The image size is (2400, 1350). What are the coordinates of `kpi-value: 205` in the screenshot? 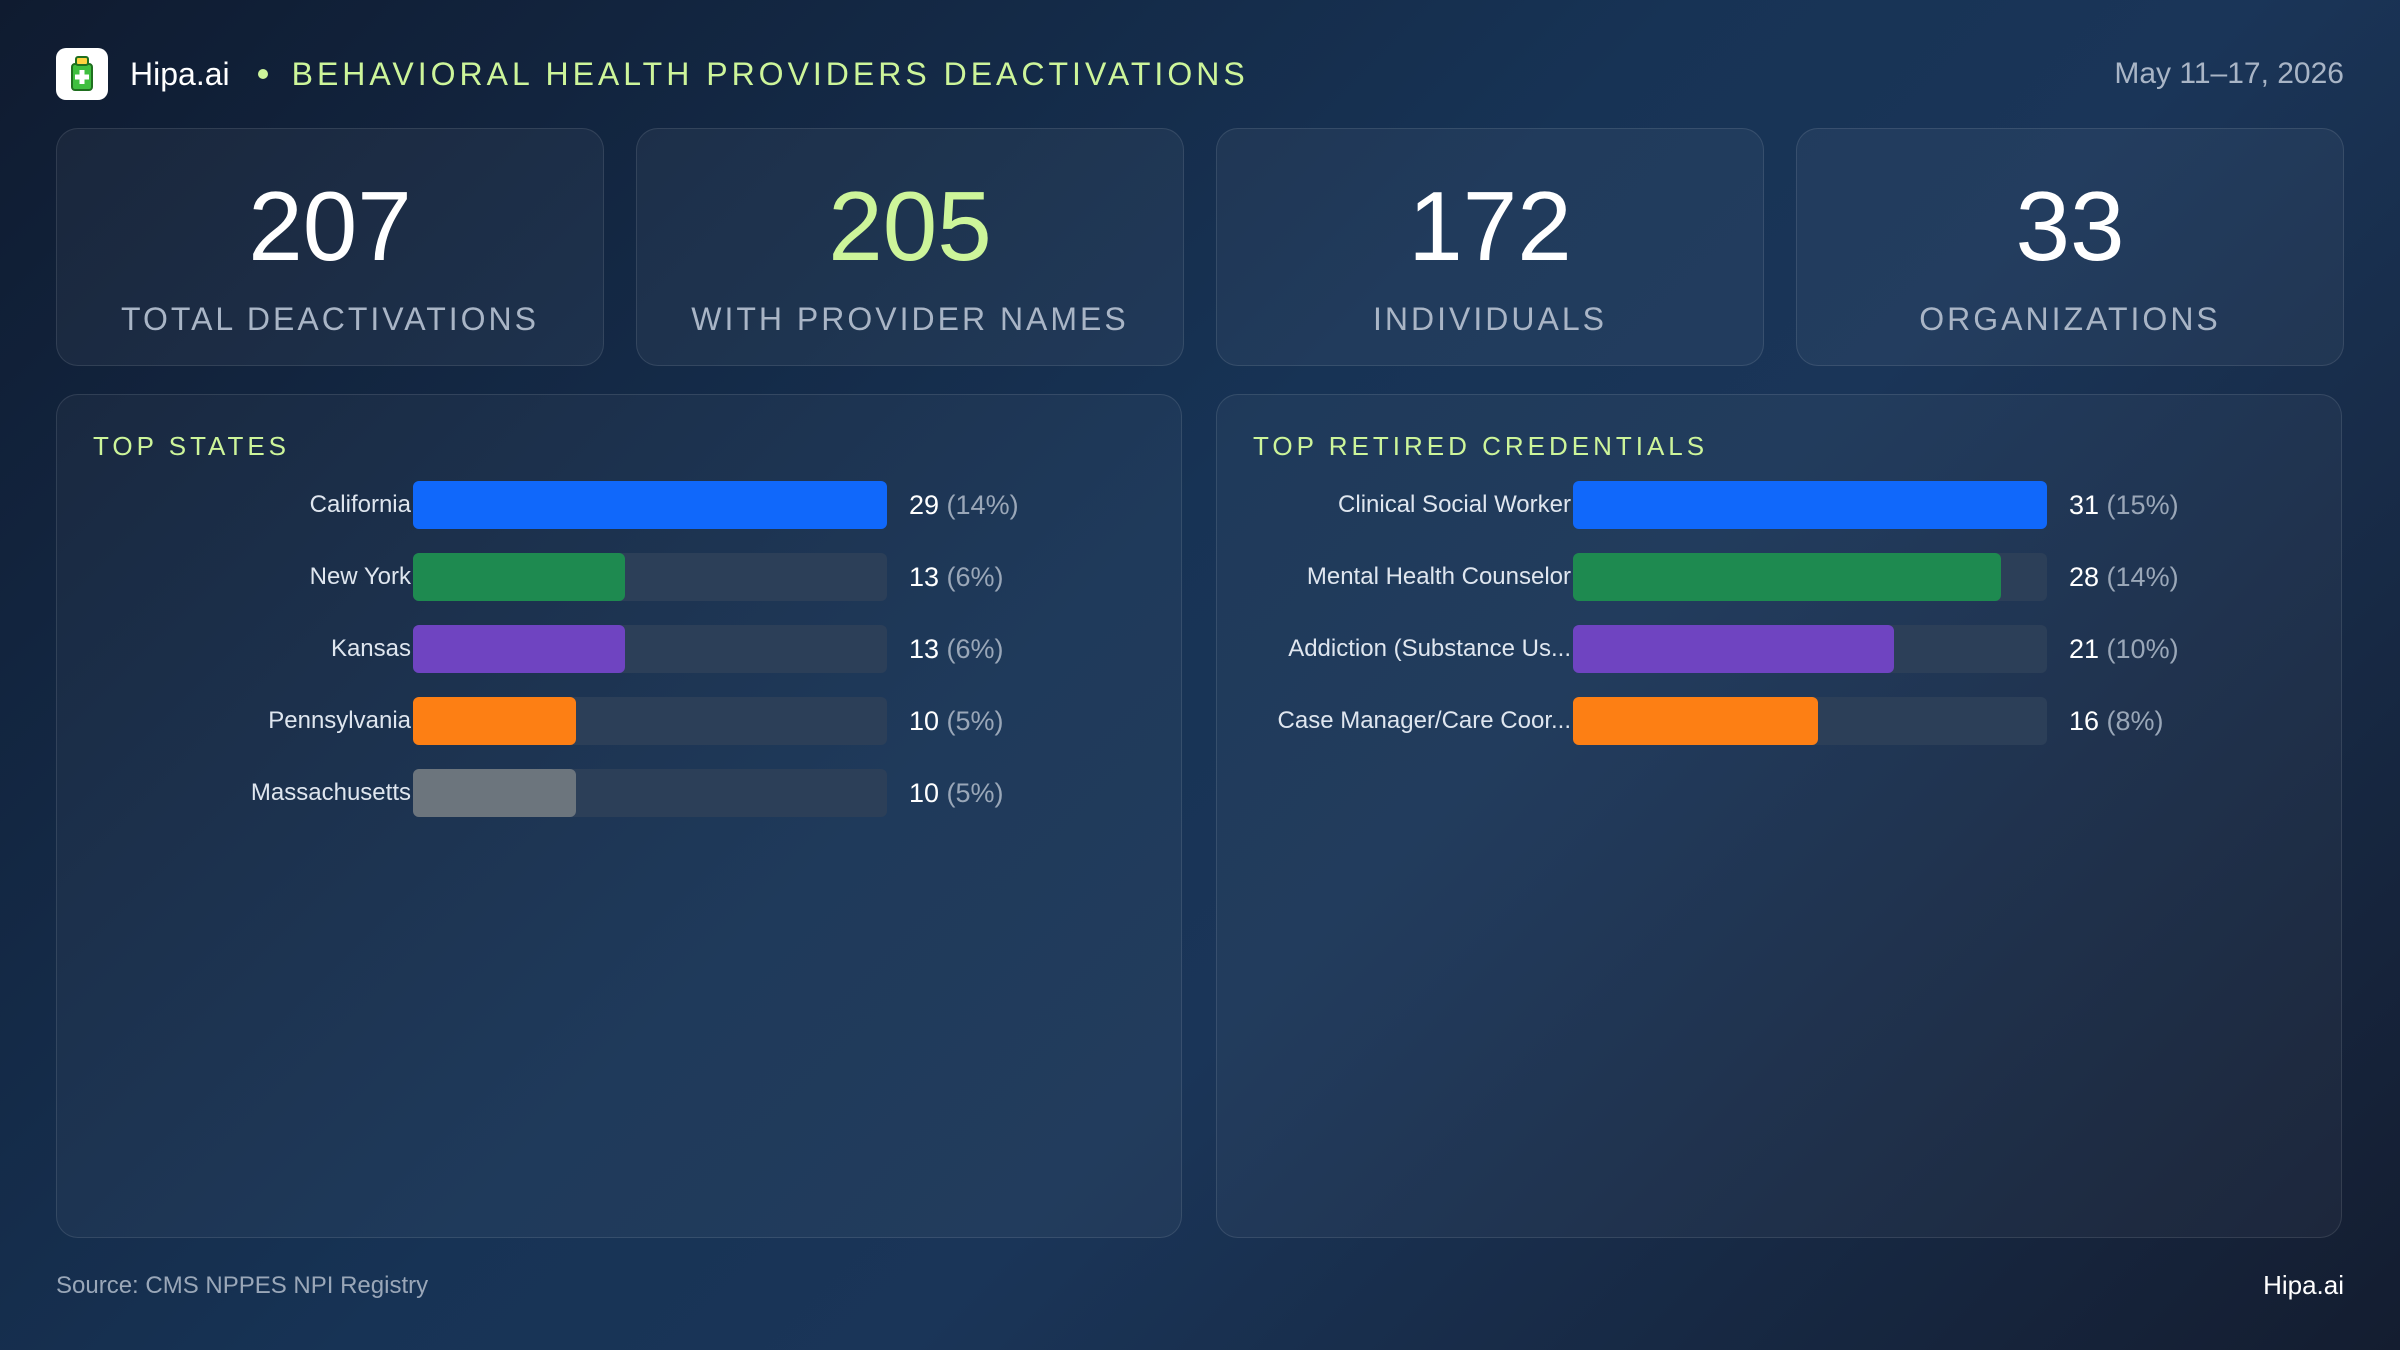 It's located at (910, 226).